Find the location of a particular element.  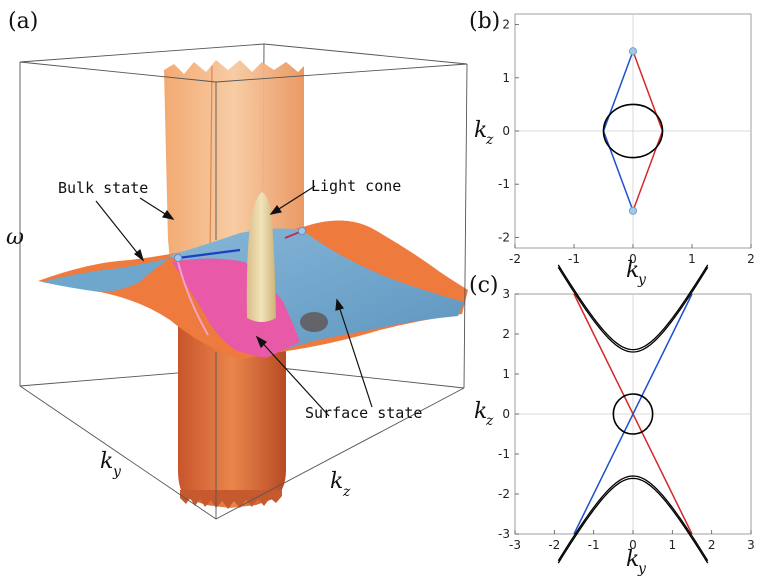

annotation-surface-state: Surface state is located at coordinates (363, 413).